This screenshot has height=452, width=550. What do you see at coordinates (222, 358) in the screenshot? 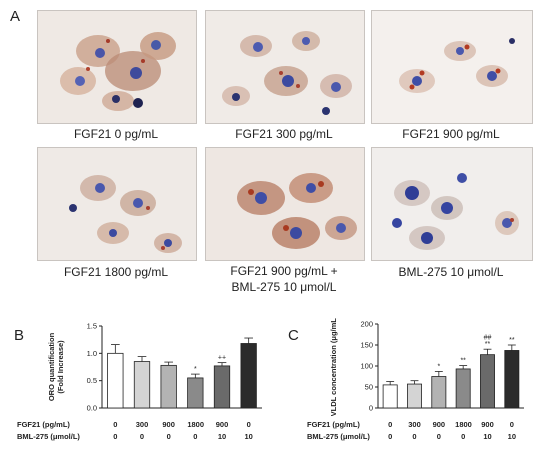
I see `significance-label: ++` at bounding box center [222, 358].